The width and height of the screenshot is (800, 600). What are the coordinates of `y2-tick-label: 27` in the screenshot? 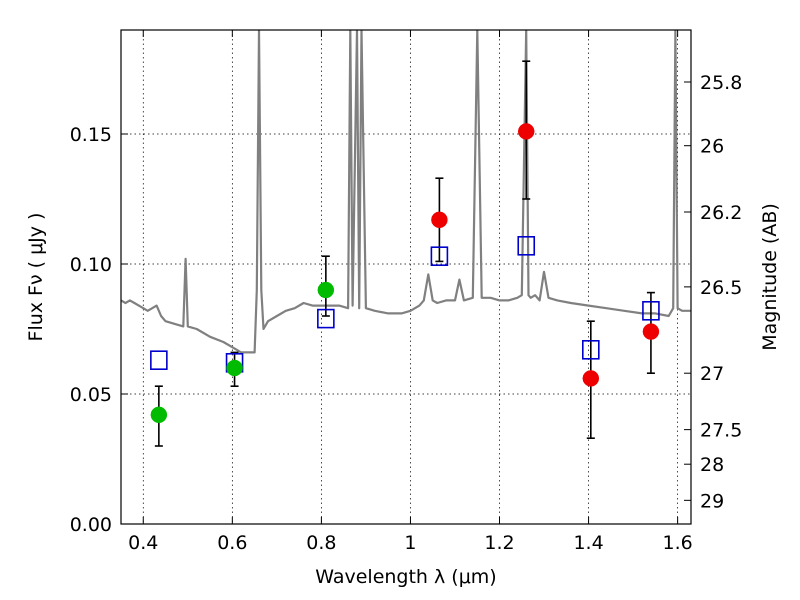 It's located at (712, 374).